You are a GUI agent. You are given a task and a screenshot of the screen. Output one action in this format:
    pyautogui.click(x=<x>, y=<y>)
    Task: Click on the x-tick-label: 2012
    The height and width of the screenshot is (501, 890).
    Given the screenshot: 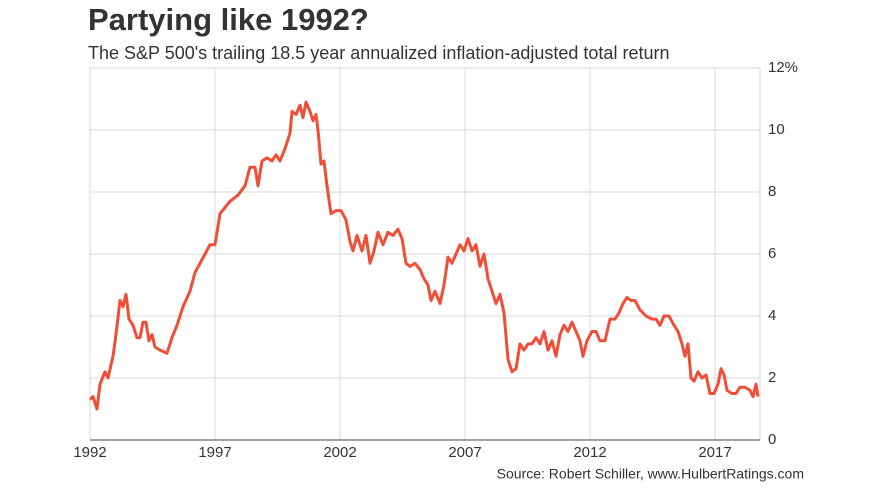 What is the action you would take?
    pyautogui.click(x=589, y=452)
    